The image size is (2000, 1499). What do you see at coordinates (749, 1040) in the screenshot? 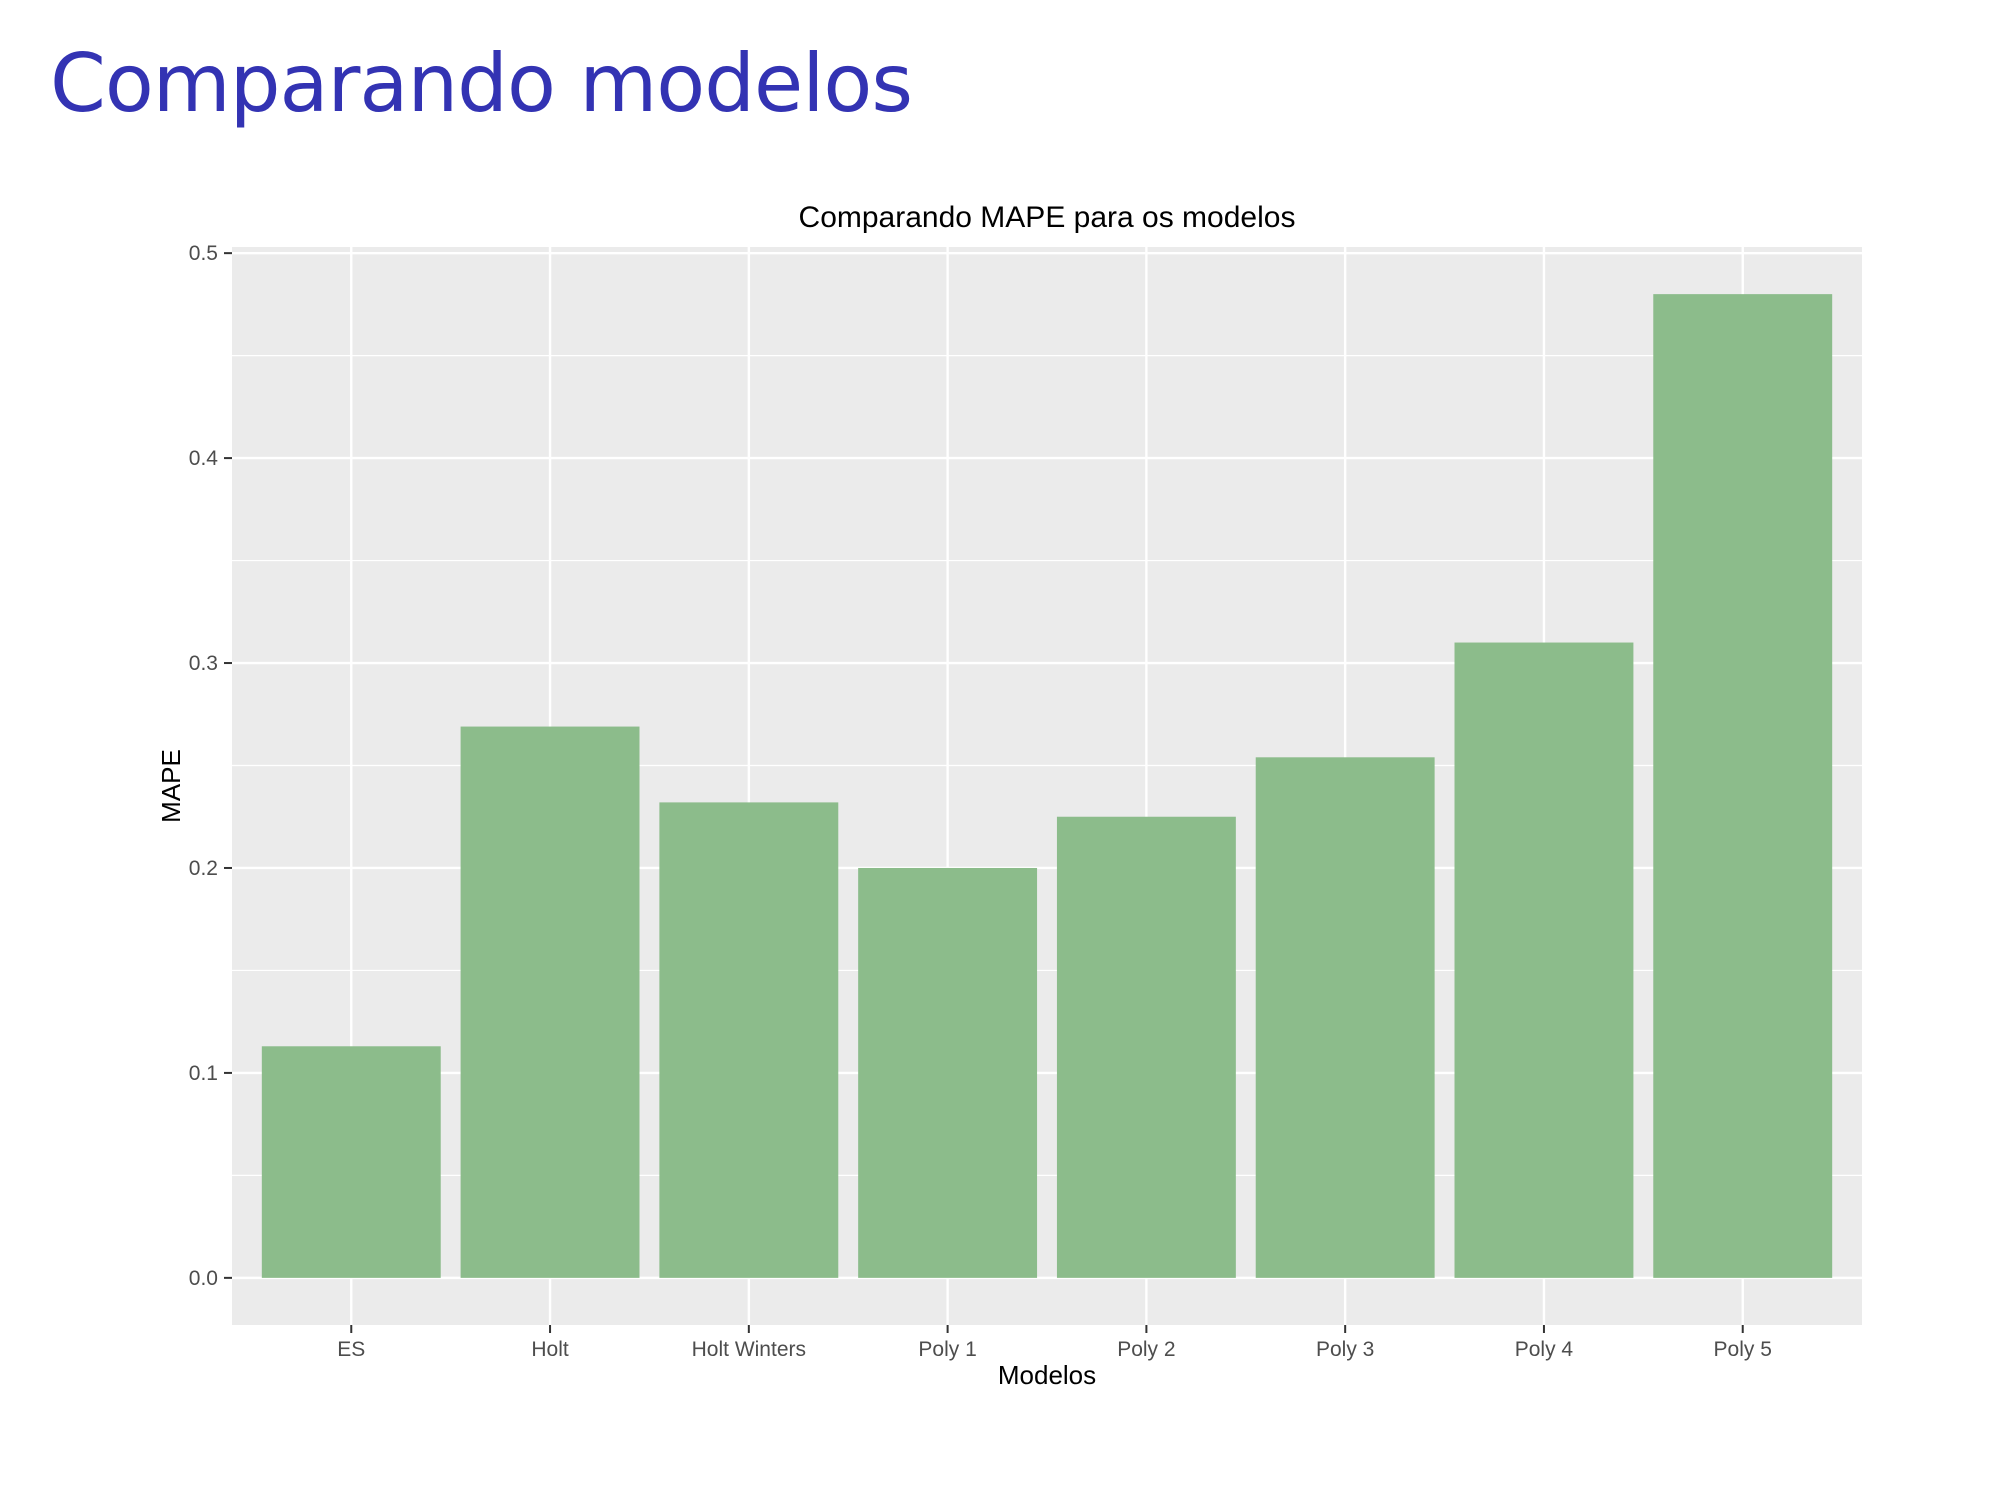
I see `bar-holt-winters` at bounding box center [749, 1040].